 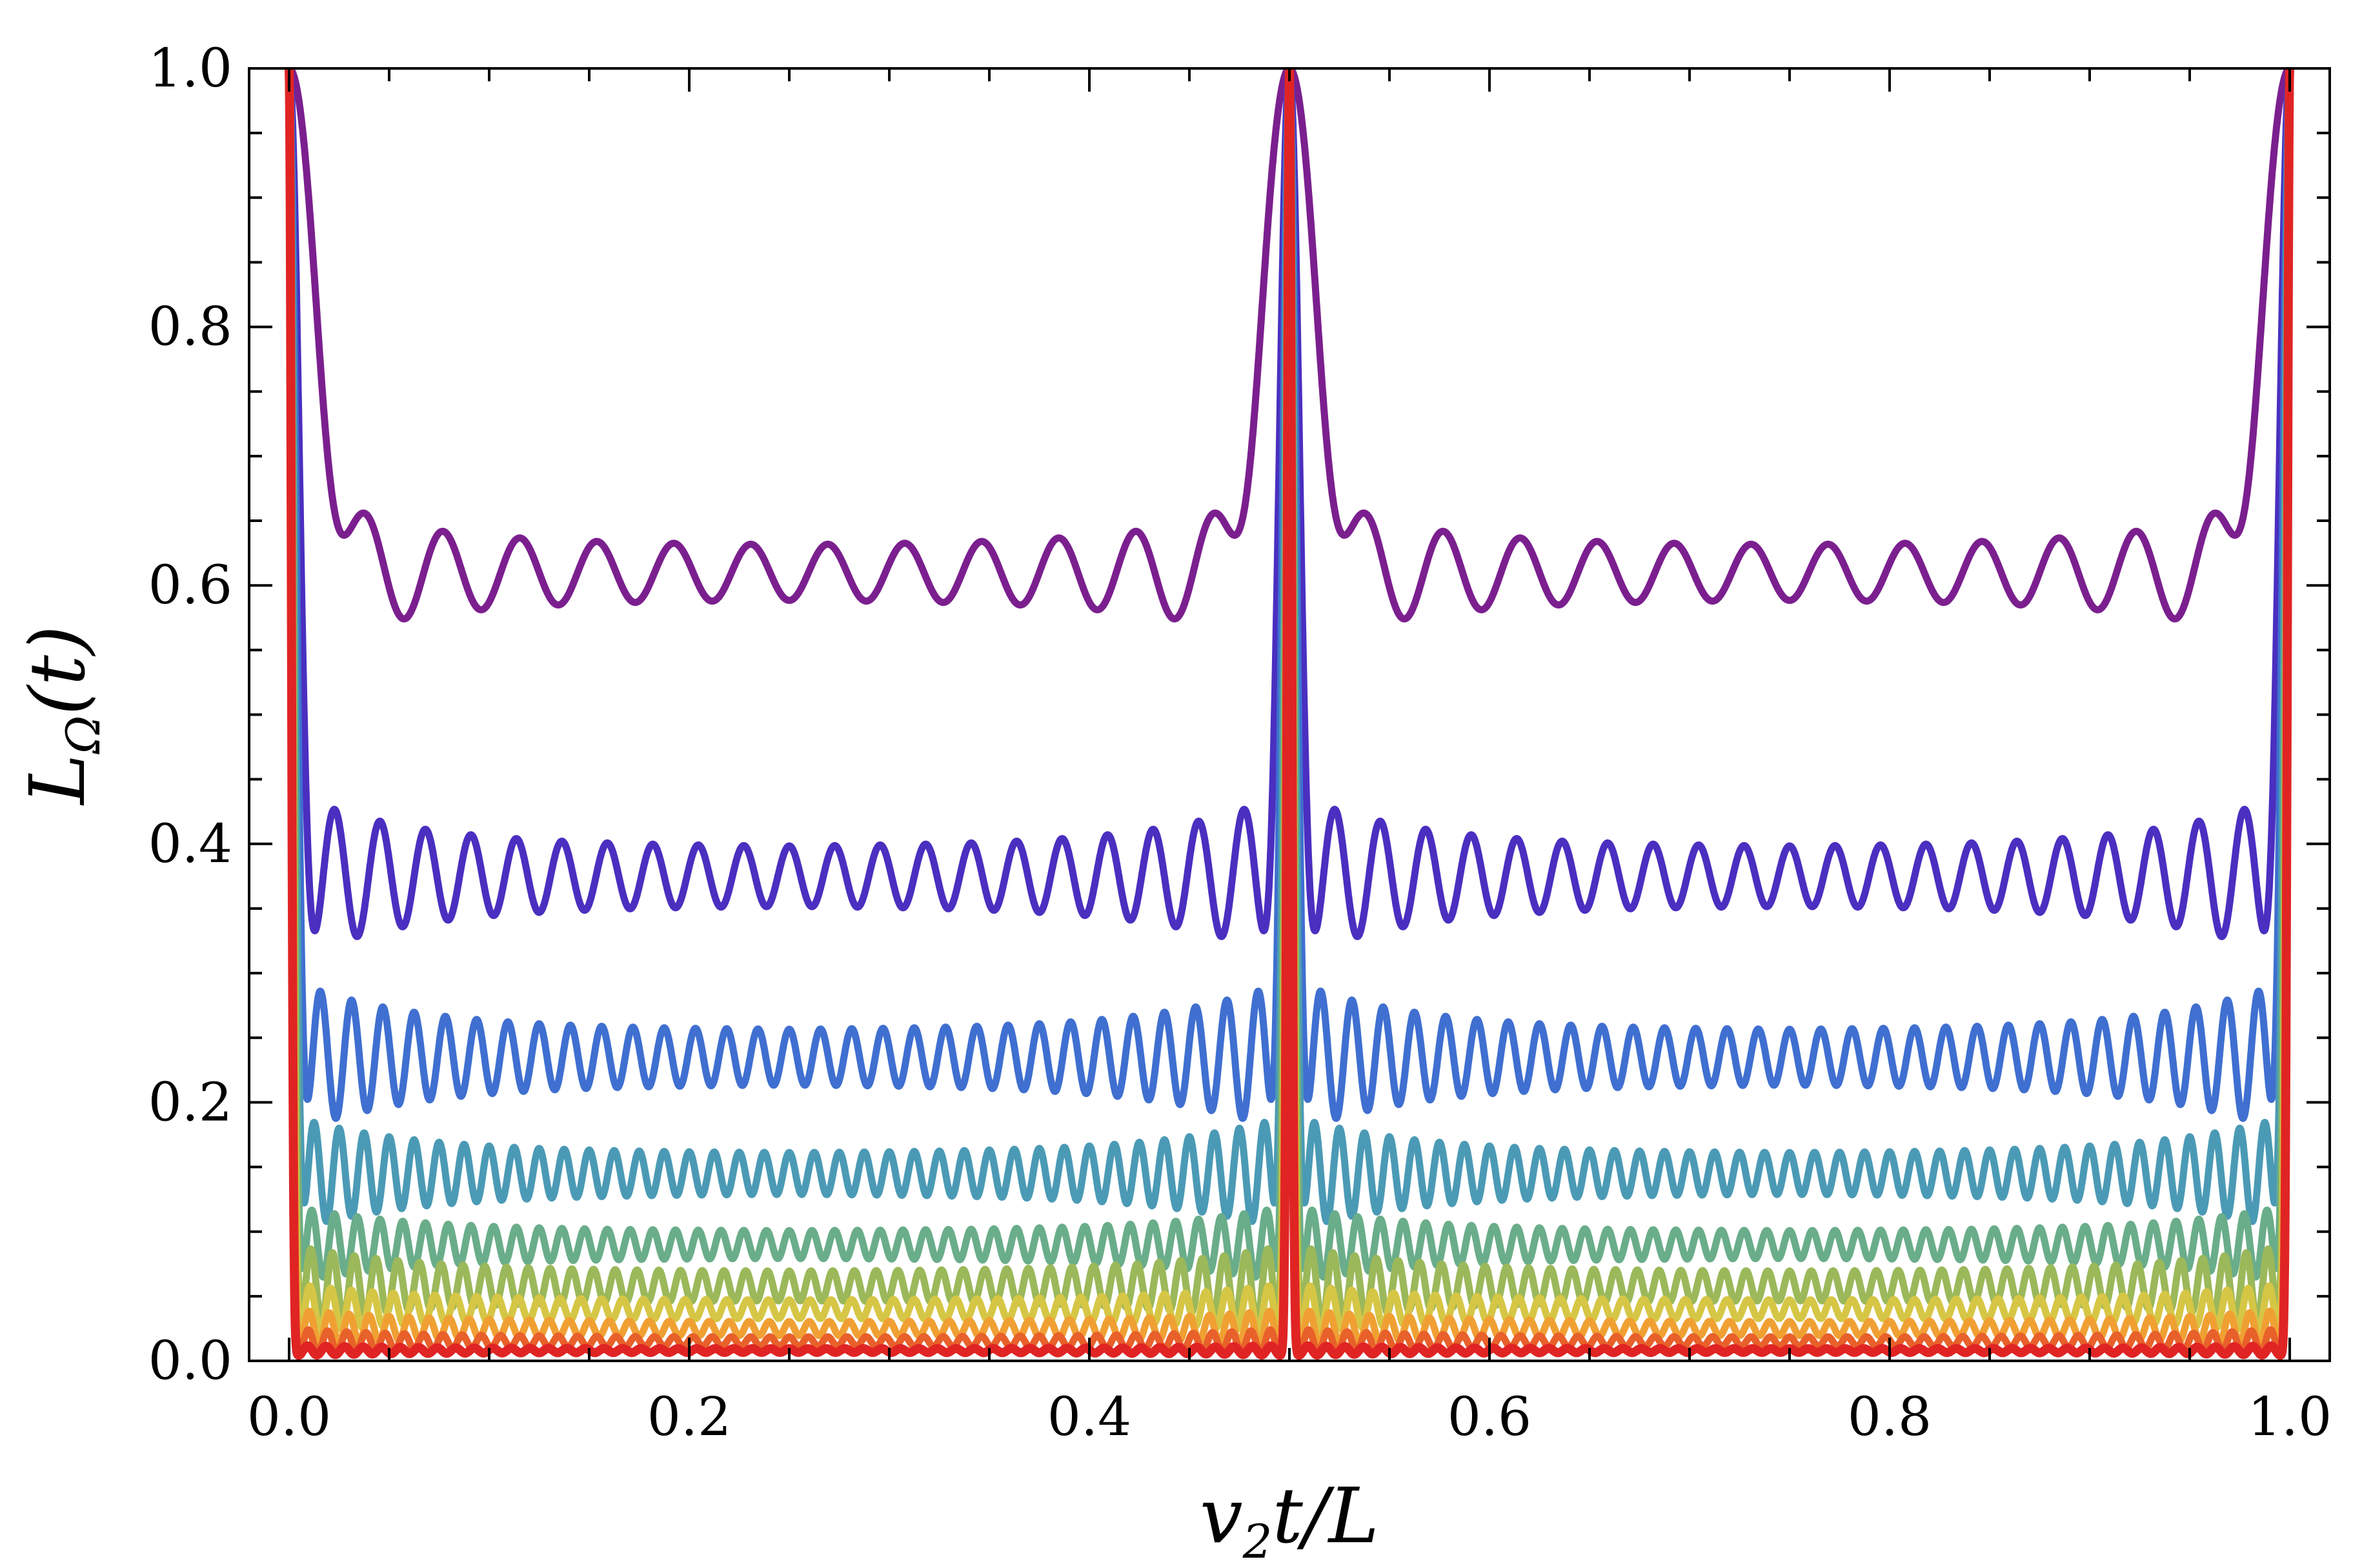 What do you see at coordinates (1890, 1417) in the screenshot?
I see `x-tick-label: 0.8` at bounding box center [1890, 1417].